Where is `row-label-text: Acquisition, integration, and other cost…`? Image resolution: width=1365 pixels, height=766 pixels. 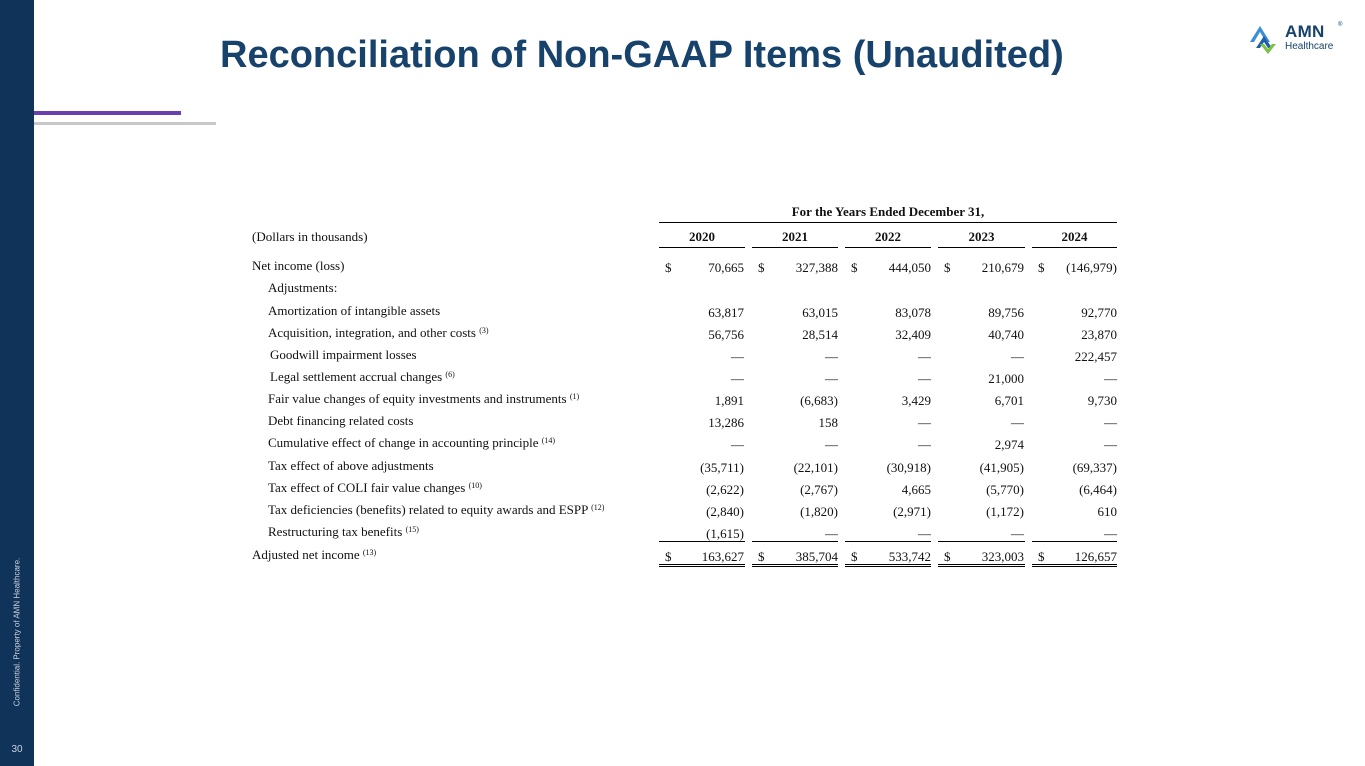 row-label-text: Acquisition, integration, and other cost… is located at coordinates (372, 332).